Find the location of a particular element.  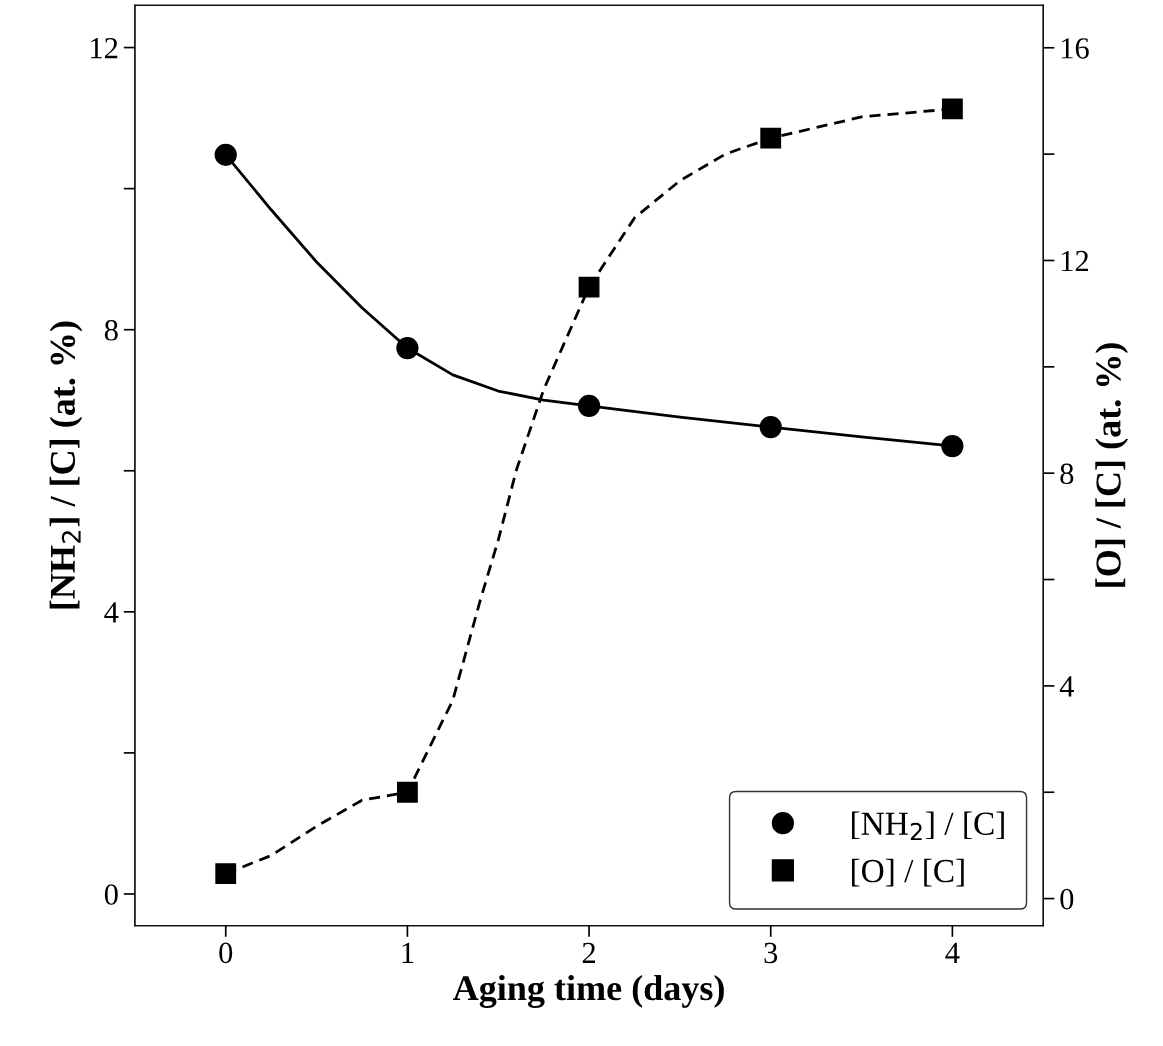

y-axis-title: [NH$_{2}$] / [C] (at. %) is located at coordinates (66, 465).